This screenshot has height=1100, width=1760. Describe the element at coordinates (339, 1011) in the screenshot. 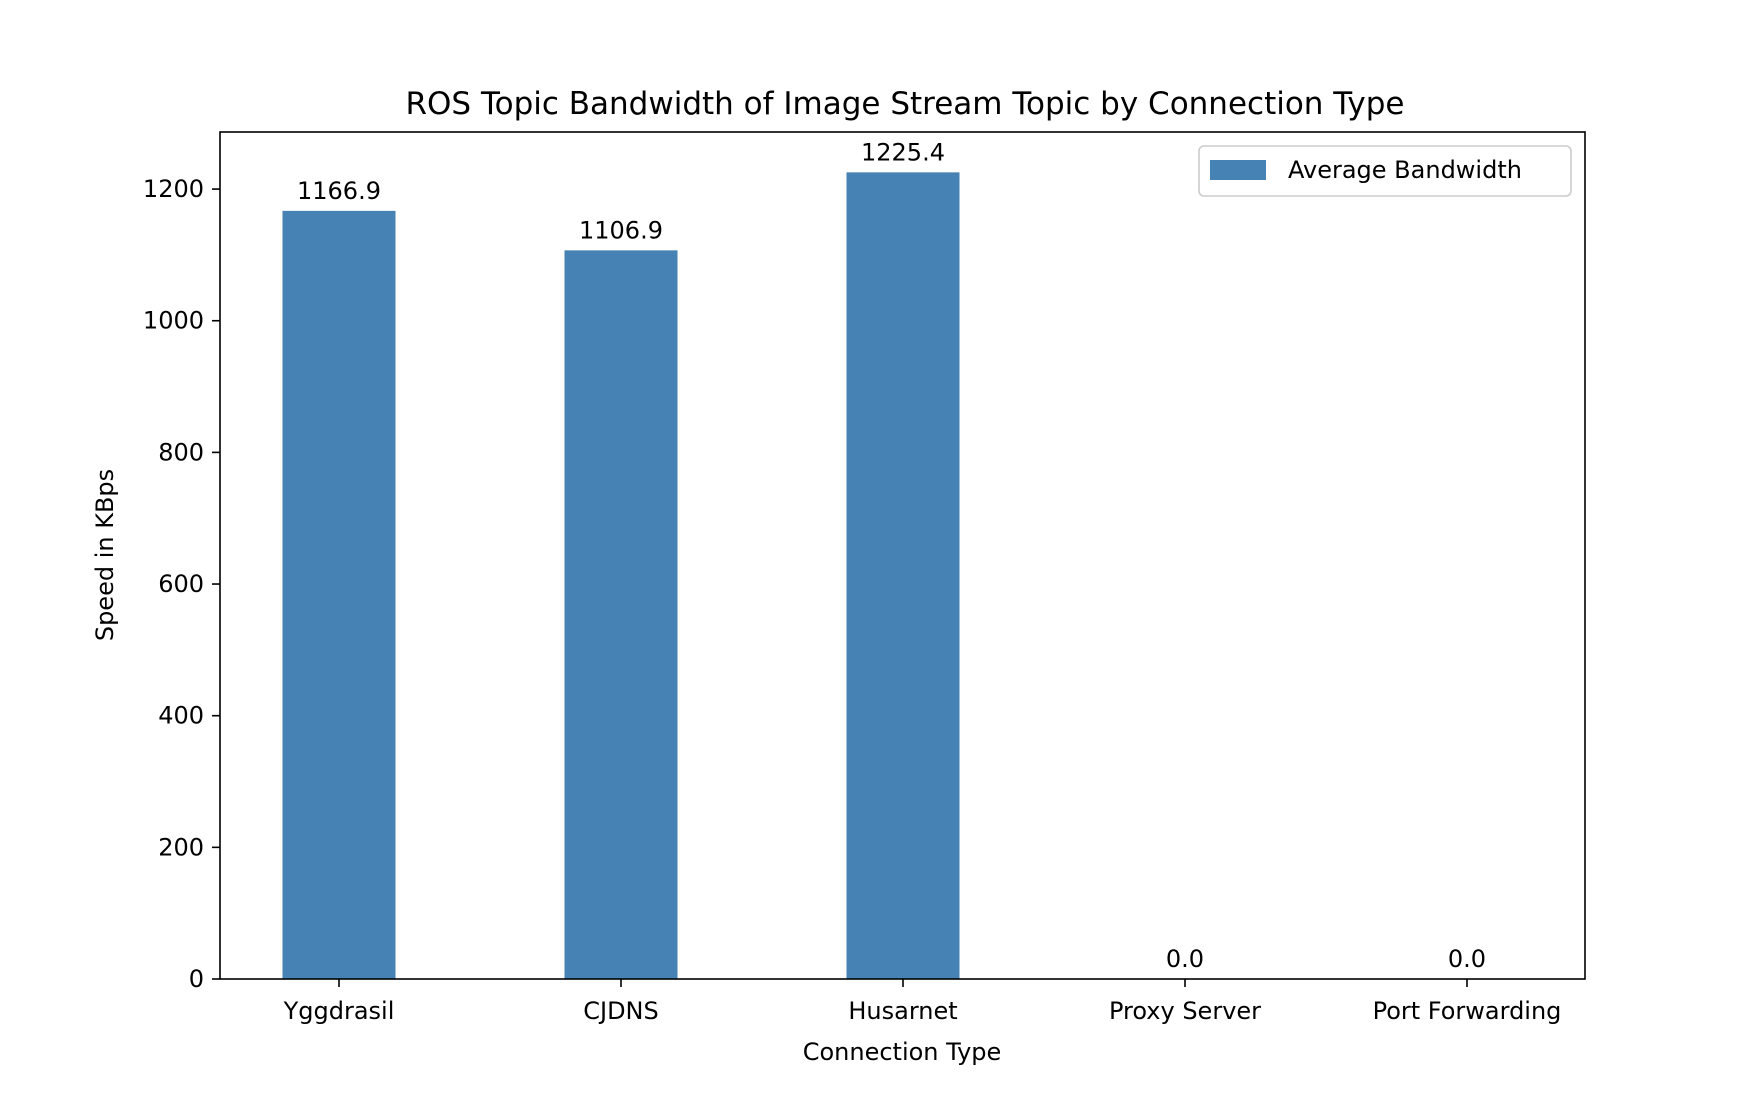

I see `x-tick-label: Yggdrasil` at that location.